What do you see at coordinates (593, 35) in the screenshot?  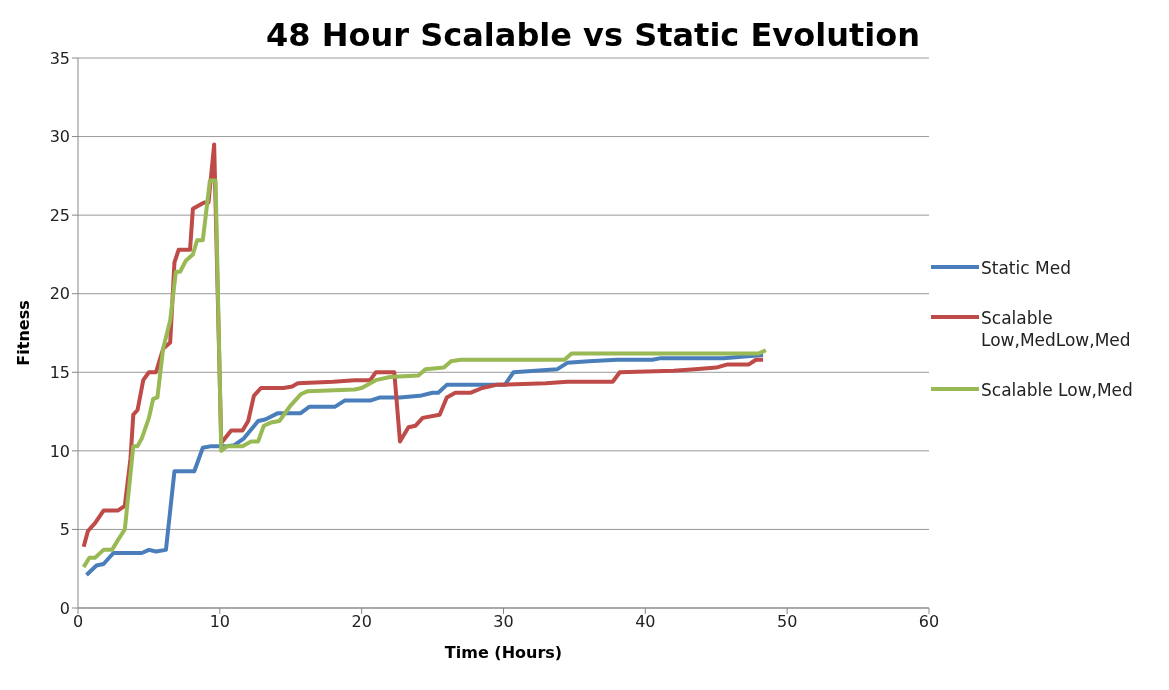 I see `chart-title: 48 Hour Scalable vs Static Evolution` at bounding box center [593, 35].